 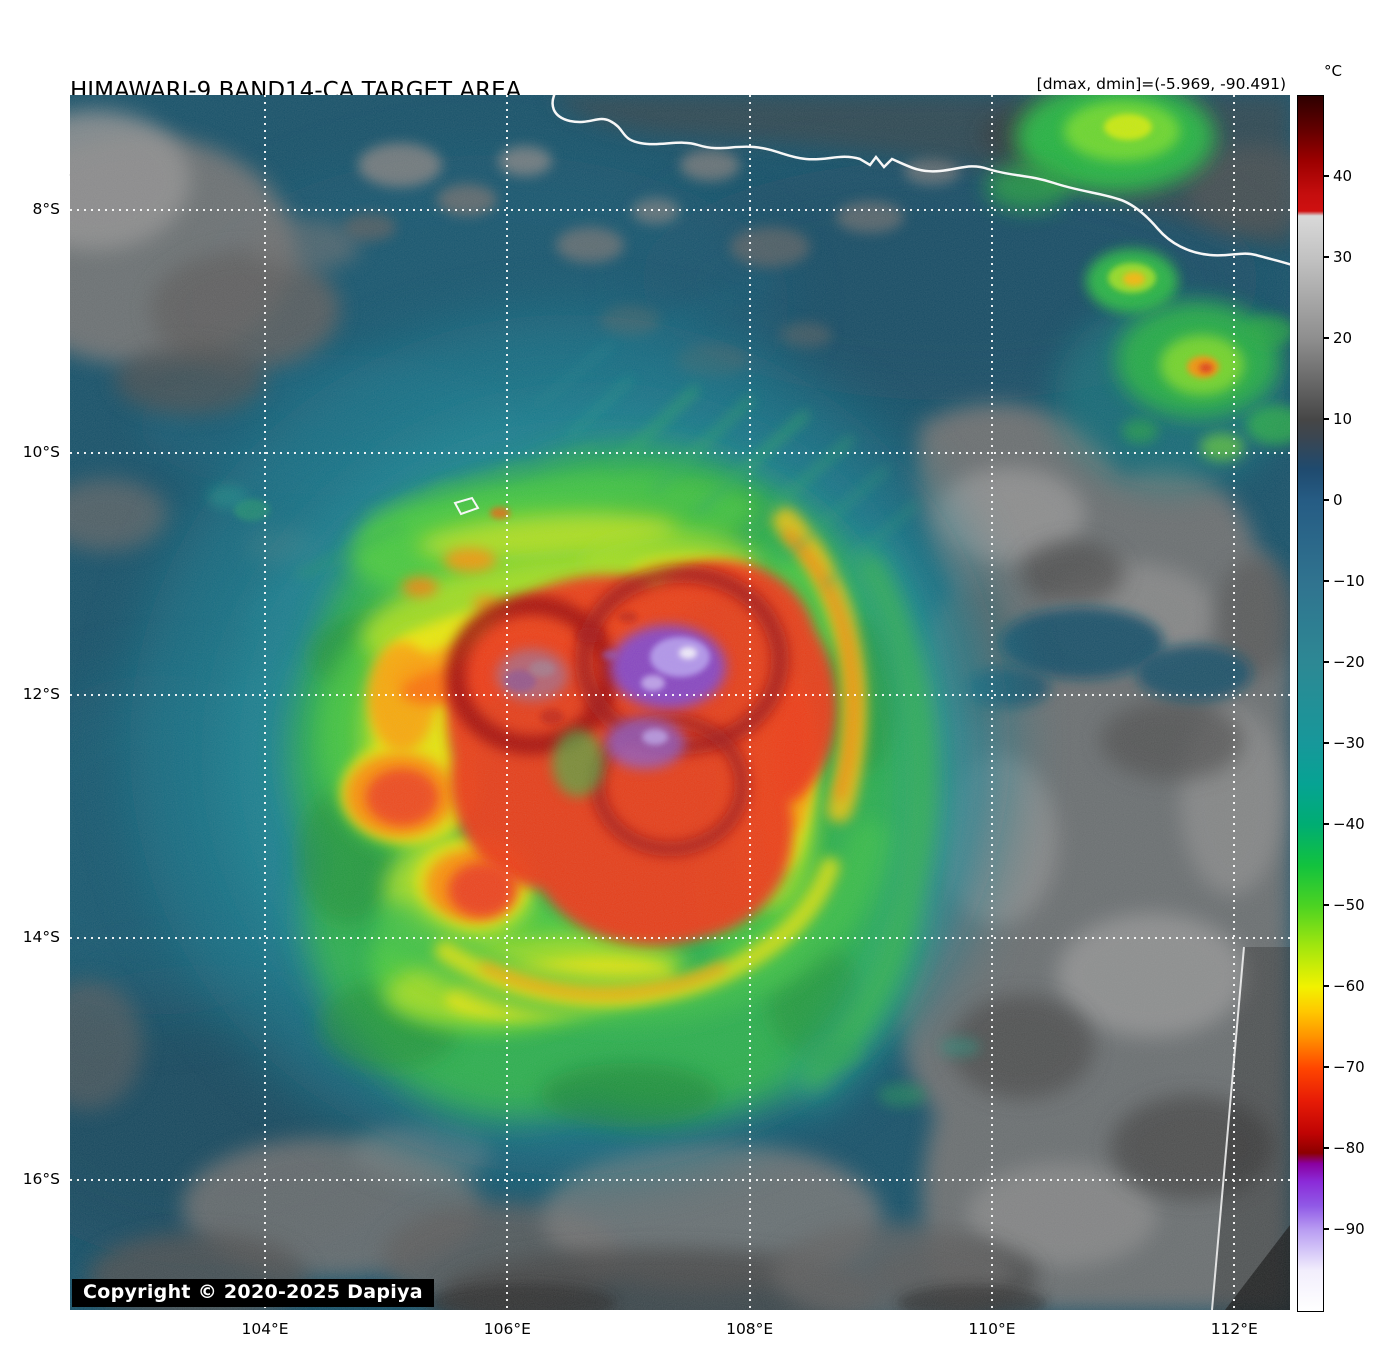 I want to click on longitude-label: 104°E, so click(x=265, y=1329).